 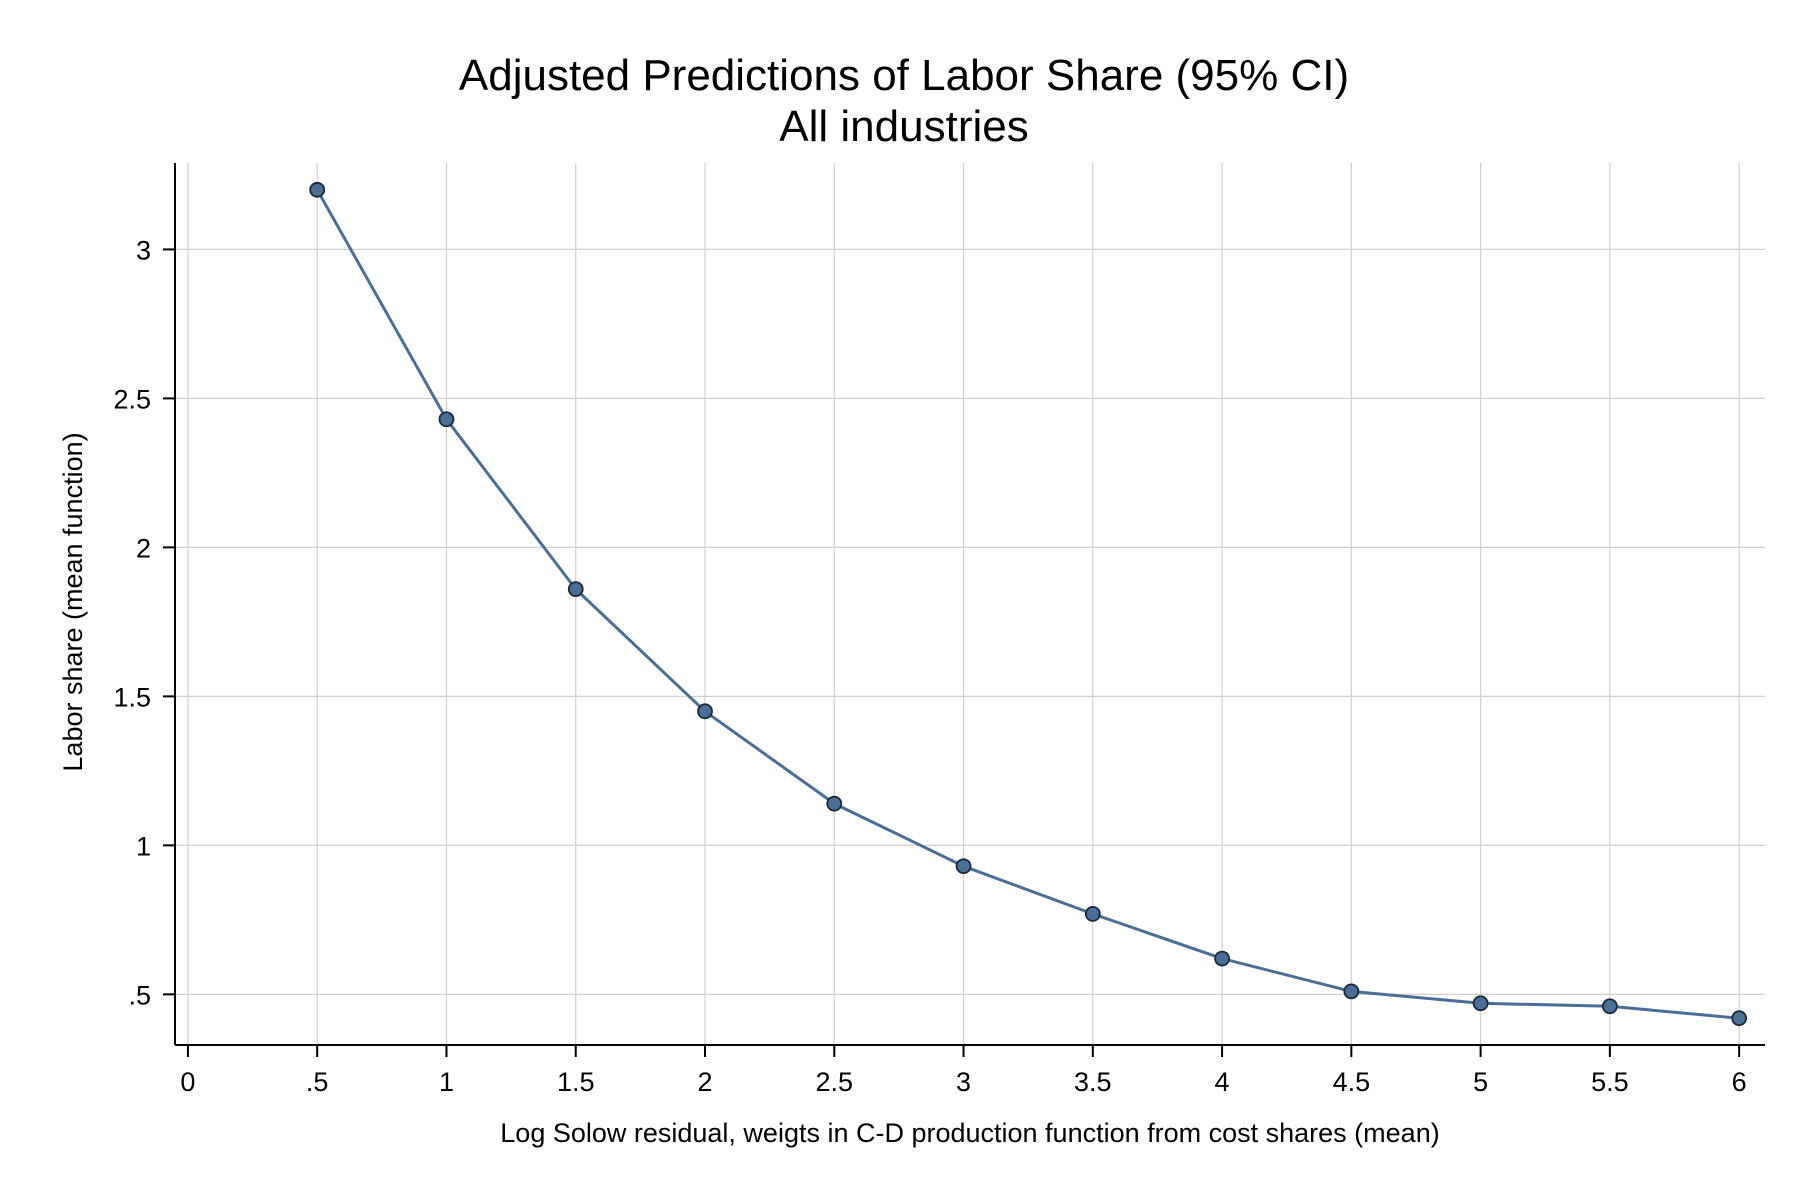 What do you see at coordinates (317, 1082) in the screenshot?
I see `x-tick-label-1: .5` at bounding box center [317, 1082].